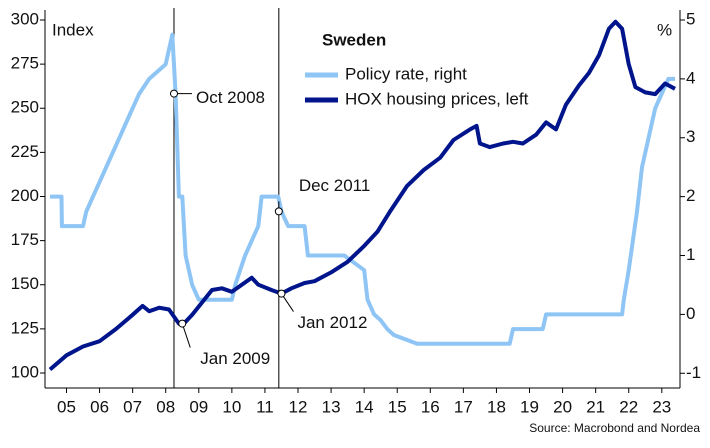 The image size is (710, 448). Describe the element at coordinates (664, 29) in the screenshot. I see `y2-axis-label: %` at that location.